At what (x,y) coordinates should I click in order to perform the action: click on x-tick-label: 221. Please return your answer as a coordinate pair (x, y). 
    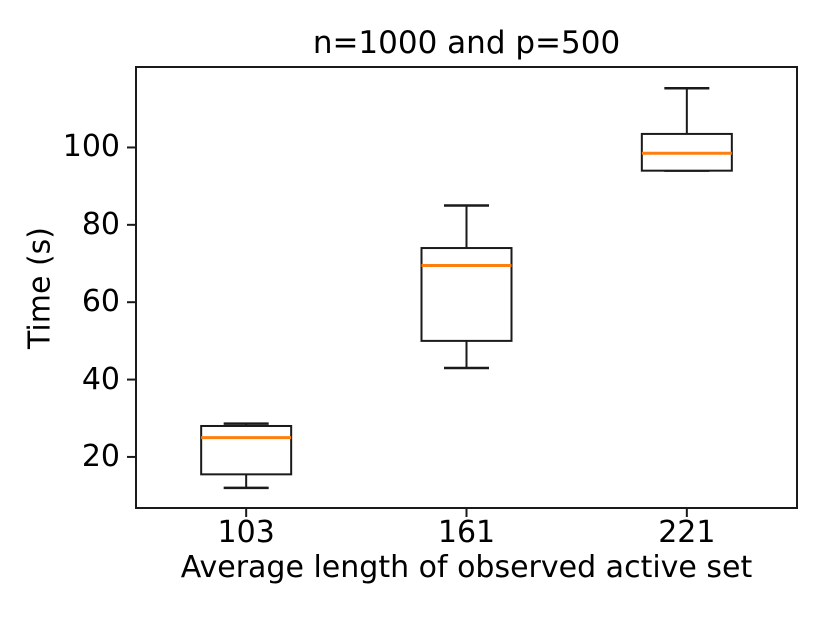
    Looking at the image, I should click on (687, 532).